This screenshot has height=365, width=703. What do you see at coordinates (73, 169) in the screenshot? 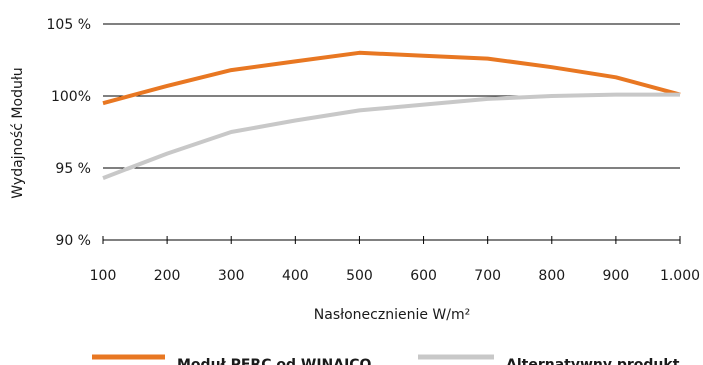
I see `y-tick-label: 95 %` at bounding box center [73, 169].